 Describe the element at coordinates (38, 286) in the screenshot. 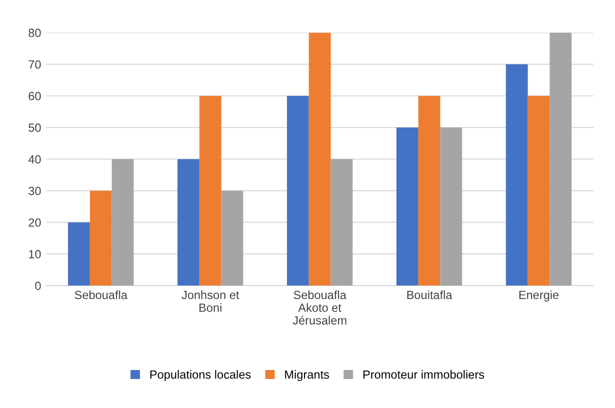

I see `y-tick-label: 0` at that location.